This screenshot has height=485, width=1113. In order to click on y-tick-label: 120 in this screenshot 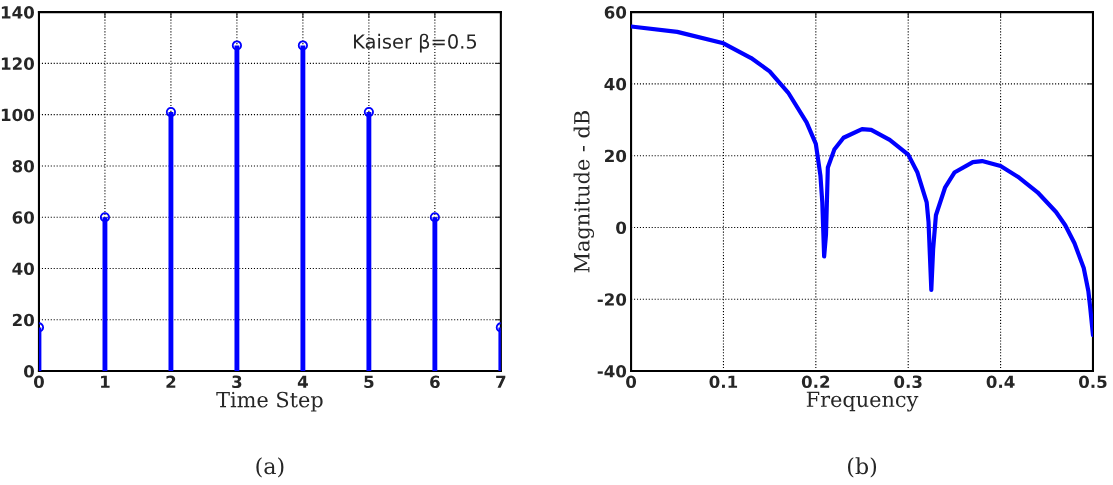, I will do `click(17, 63)`.